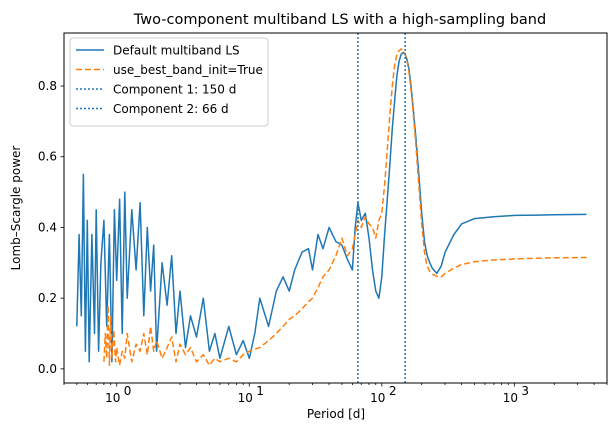 The image size is (613, 436). Describe the element at coordinates (16, 208) in the screenshot. I see `y-axis-label: Lomb–Scargle power` at that location.